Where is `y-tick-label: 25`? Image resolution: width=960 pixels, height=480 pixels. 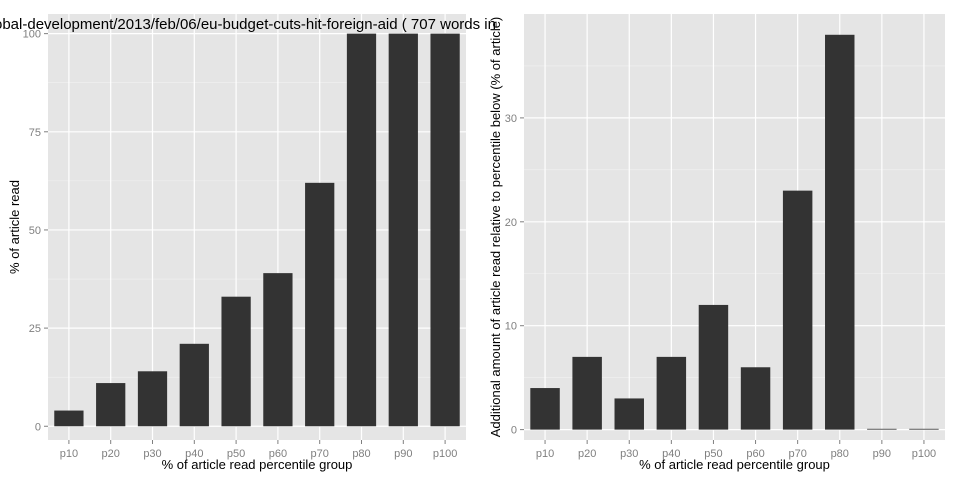
y-tick-label: 25 is located at coordinates (35, 329).